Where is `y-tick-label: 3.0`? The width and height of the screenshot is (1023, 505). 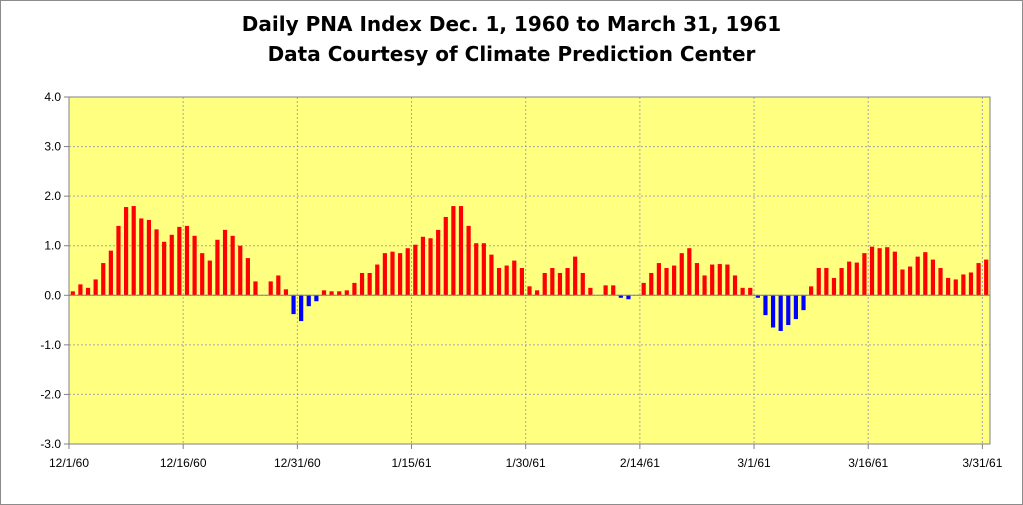
y-tick-label: 3.0 is located at coordinates (52, 147).